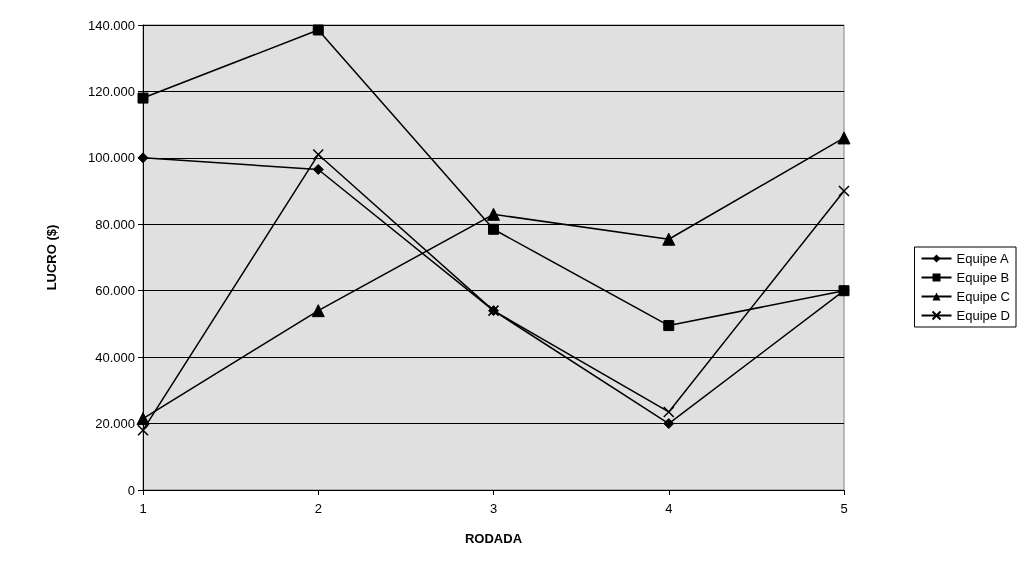  Describe the element at coordinates (111, 91) in the screenshot. I see `y-tick-label: 120.000` at that location.